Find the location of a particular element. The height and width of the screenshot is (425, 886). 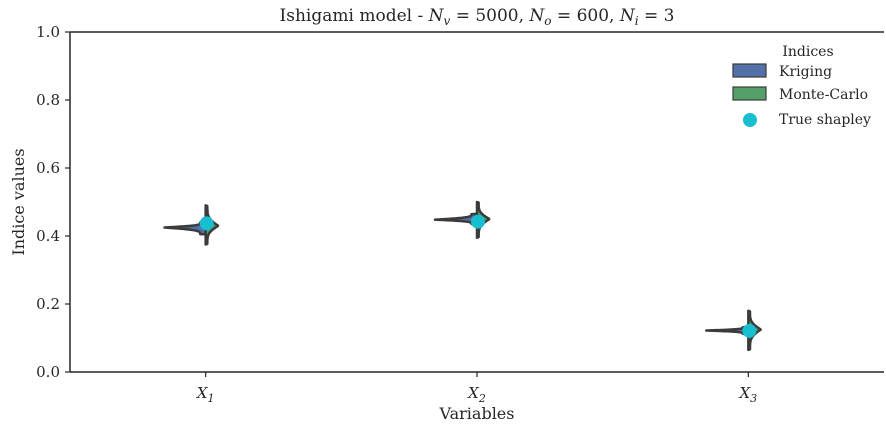

y-ticks: 0.0 0.2 0.4 0.6 0.8 1.0 is located at coordinates (53, 202).